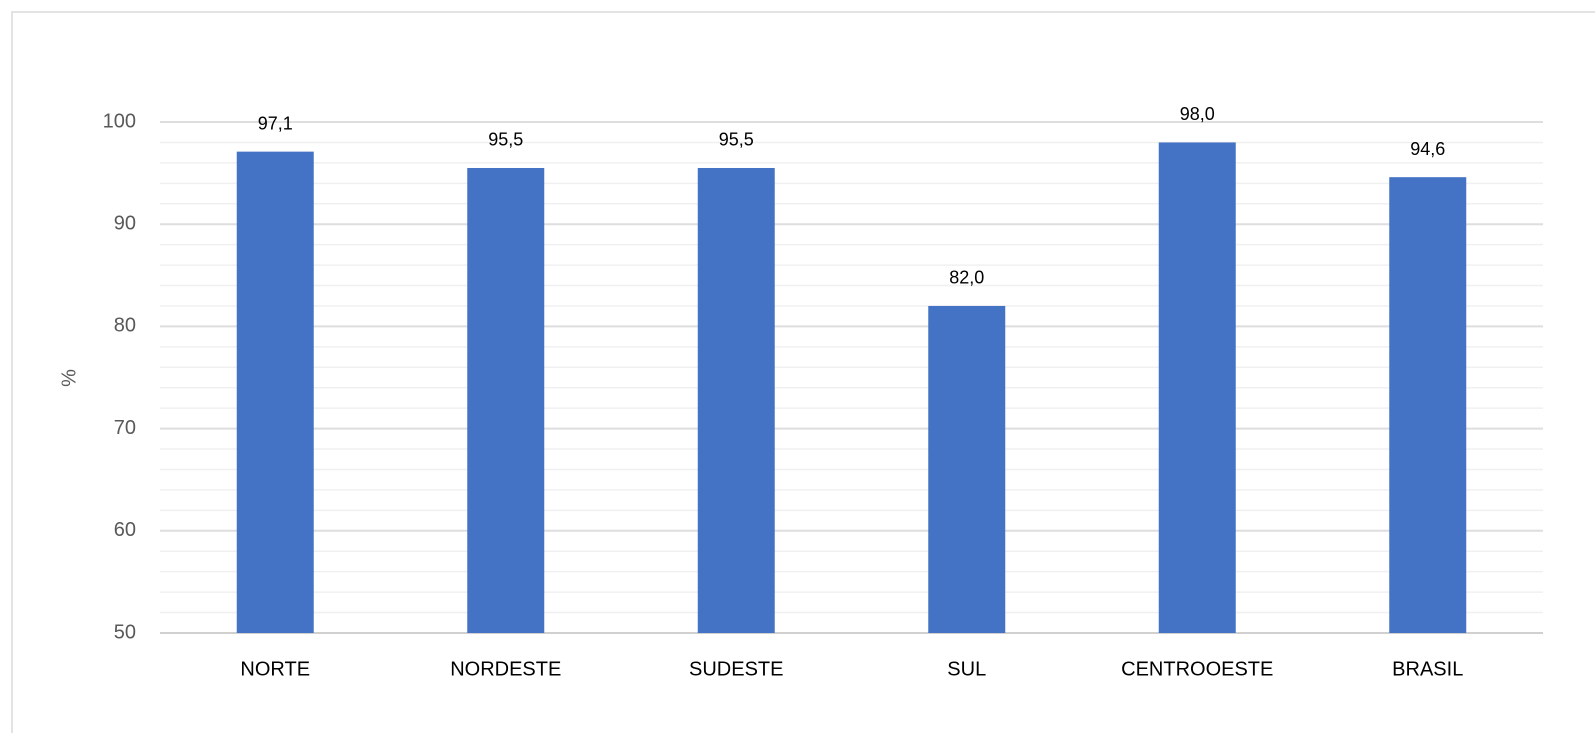 This screenshot has width=1595, height=733. What do you see at coordinates (125, 632) in the screenshot?
I see `y-tick-label: 50` at bounding box center [125, 632].